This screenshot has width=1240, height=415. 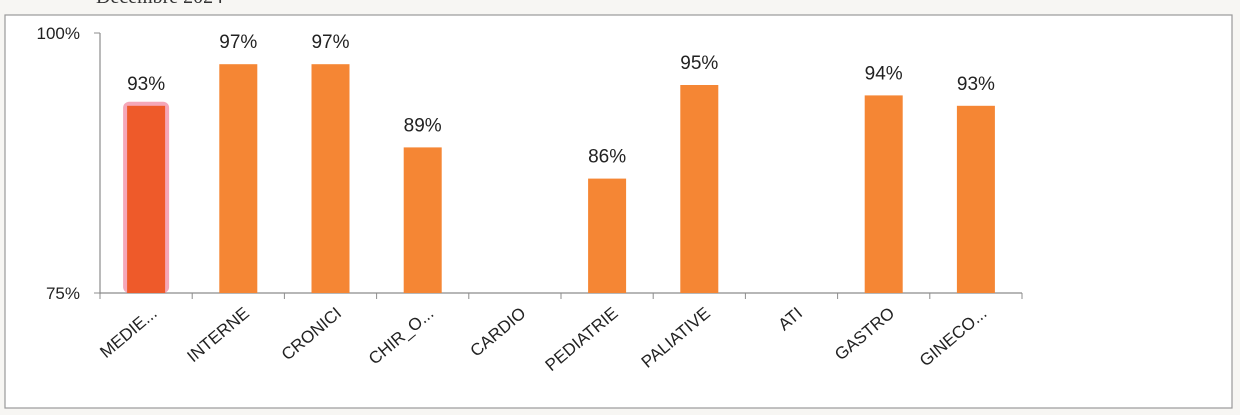 What do you see at coordinates (159, 4) in the screenshot?
I see `chart-heading: Décembre 2024` at bounding box center [159, 4].